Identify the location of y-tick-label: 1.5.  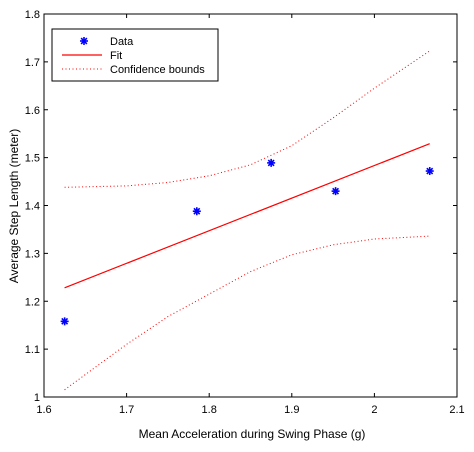
(32, 159).